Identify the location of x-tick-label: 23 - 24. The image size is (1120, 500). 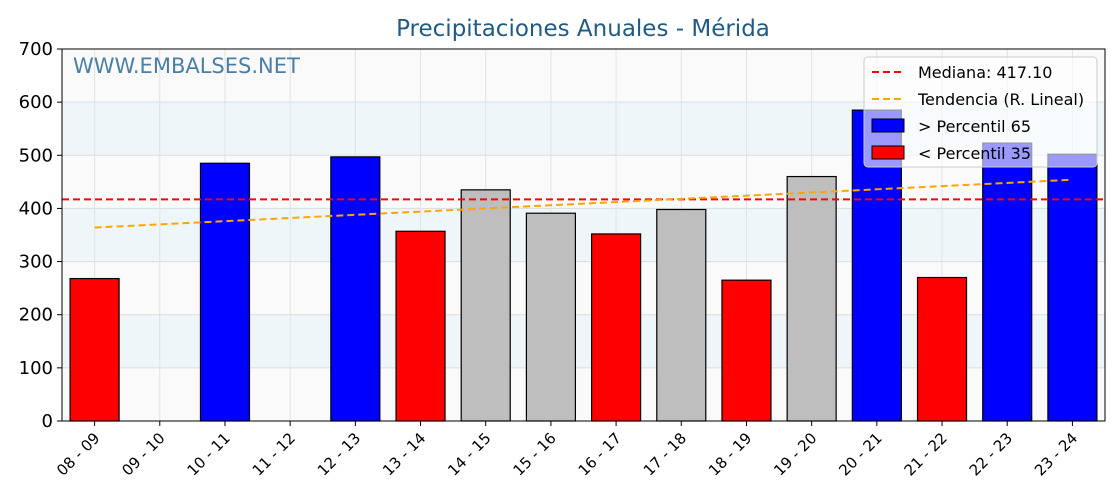
(1056, 454).